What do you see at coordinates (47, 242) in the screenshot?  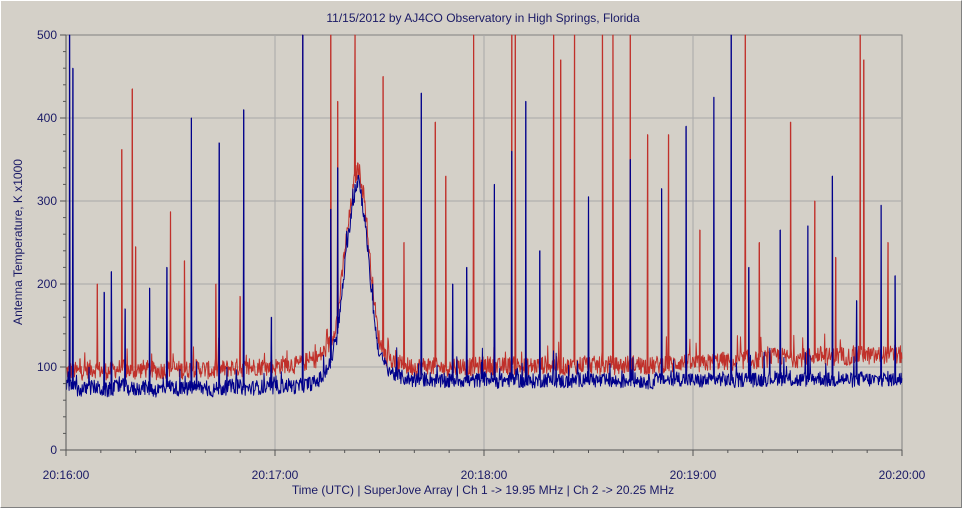 I see `y-tick-labels: 0 100 200 300 400 500` at bounding box center [47, 242].